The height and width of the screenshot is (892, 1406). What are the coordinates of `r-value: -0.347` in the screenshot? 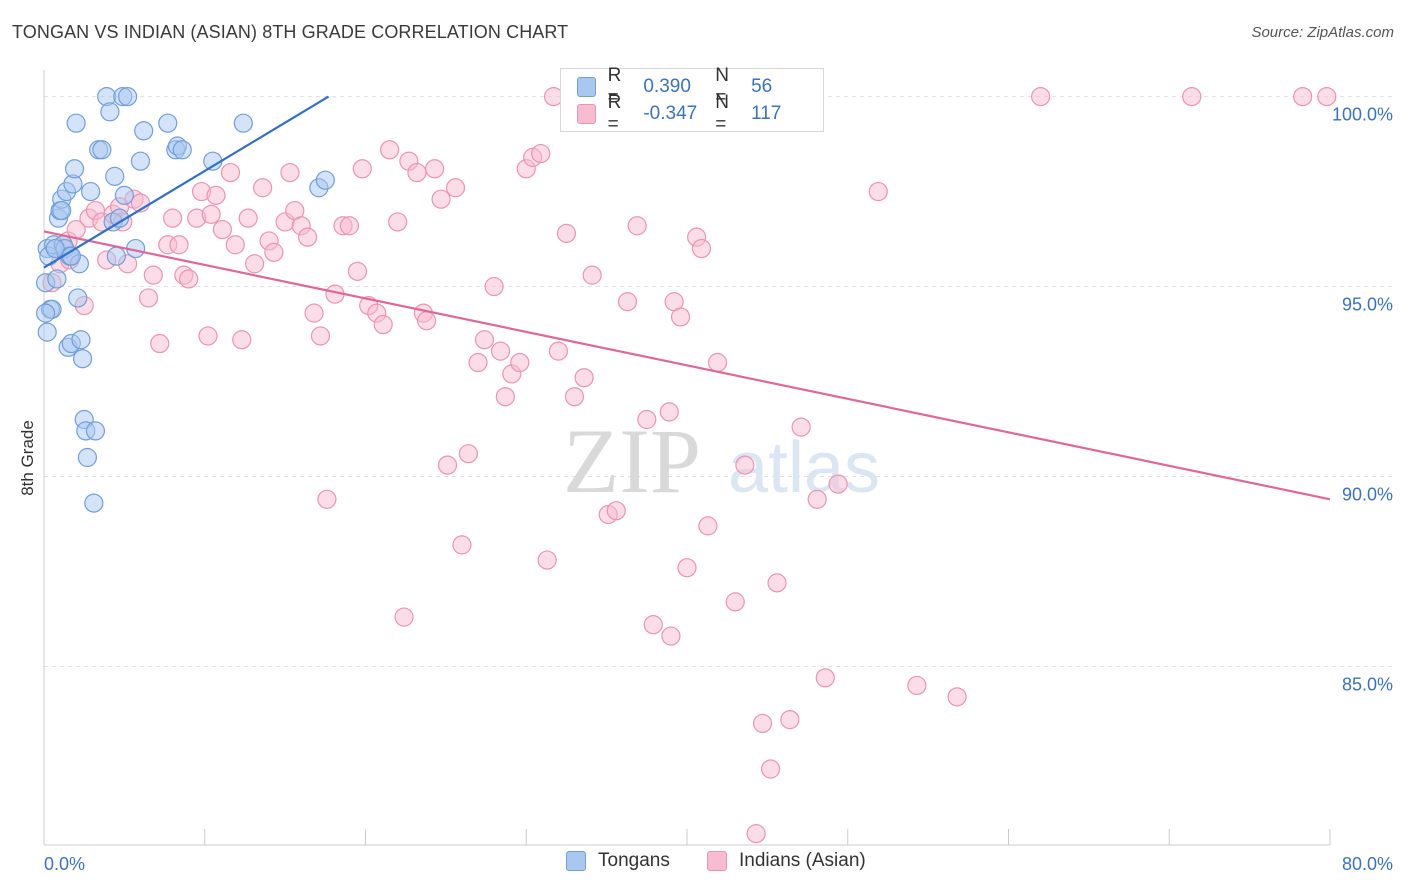 It's located at (670, 113).